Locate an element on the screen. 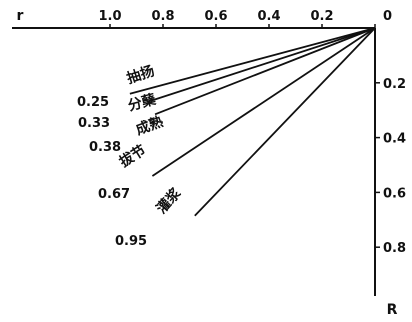  ratio-label: 0.33 is located at coordinates (94, 123).